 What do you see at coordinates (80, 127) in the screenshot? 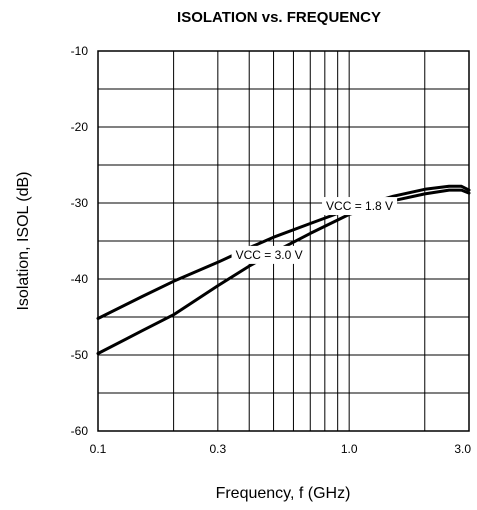
I see `y-tick-label: -20` at bounding box center [80, 127].